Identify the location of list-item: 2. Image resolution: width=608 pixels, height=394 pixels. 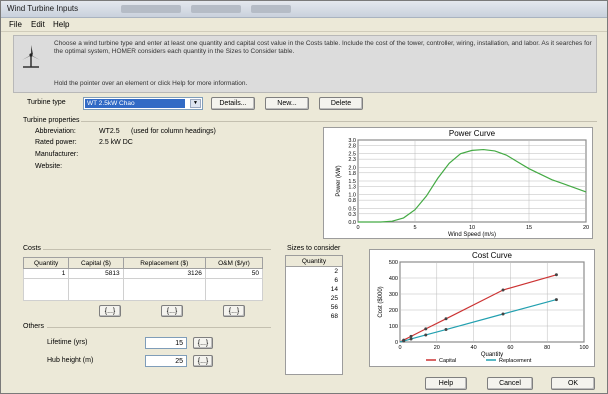
(336, 271).